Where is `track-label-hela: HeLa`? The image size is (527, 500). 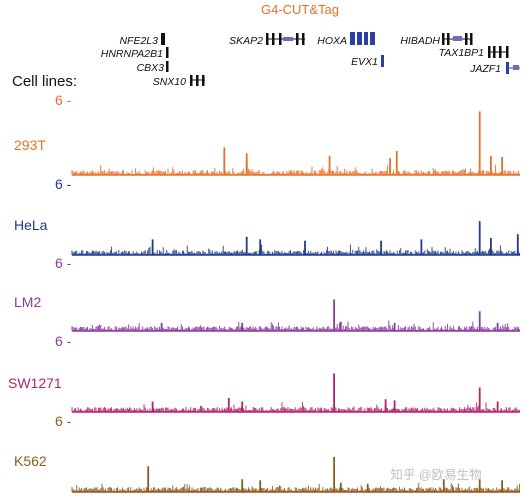
track-label-hela: HeLa is located at coordinates (31, 225).